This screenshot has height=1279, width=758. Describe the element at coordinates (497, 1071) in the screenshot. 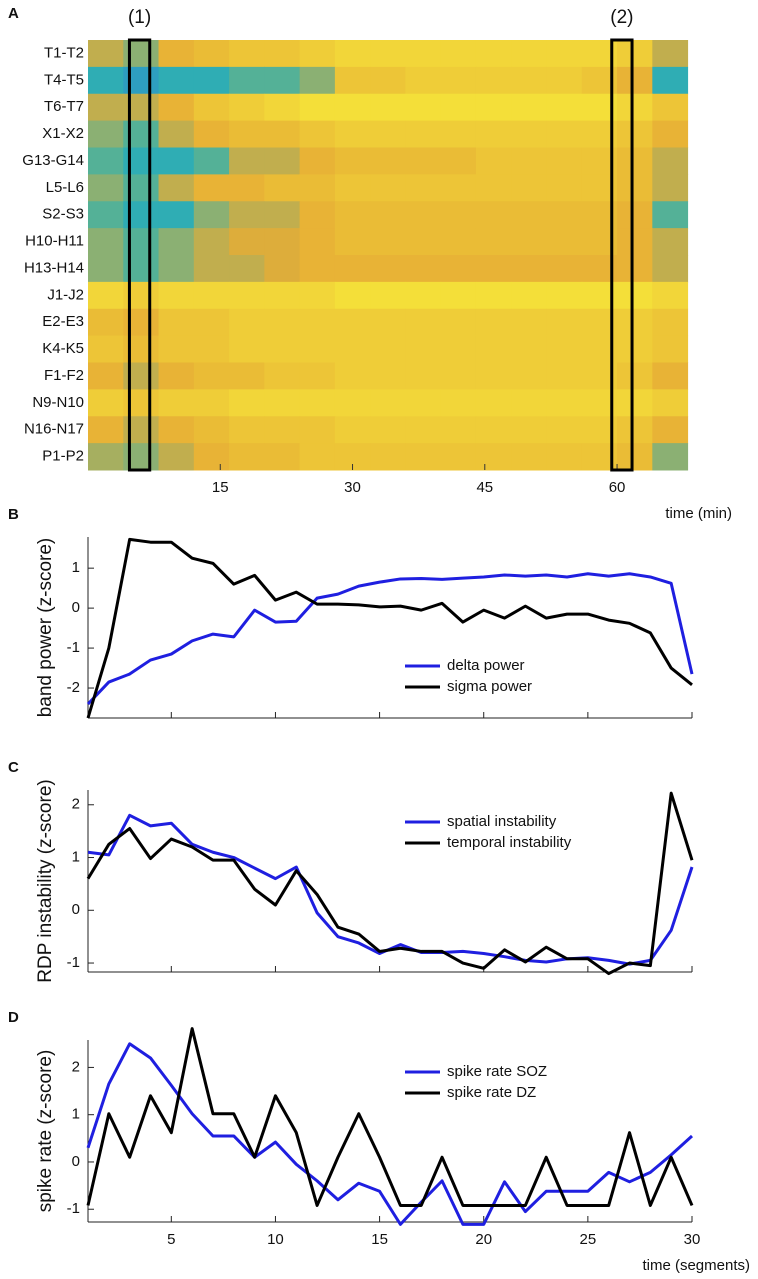

I see `legend-label: spike rate SOZ` at that location.